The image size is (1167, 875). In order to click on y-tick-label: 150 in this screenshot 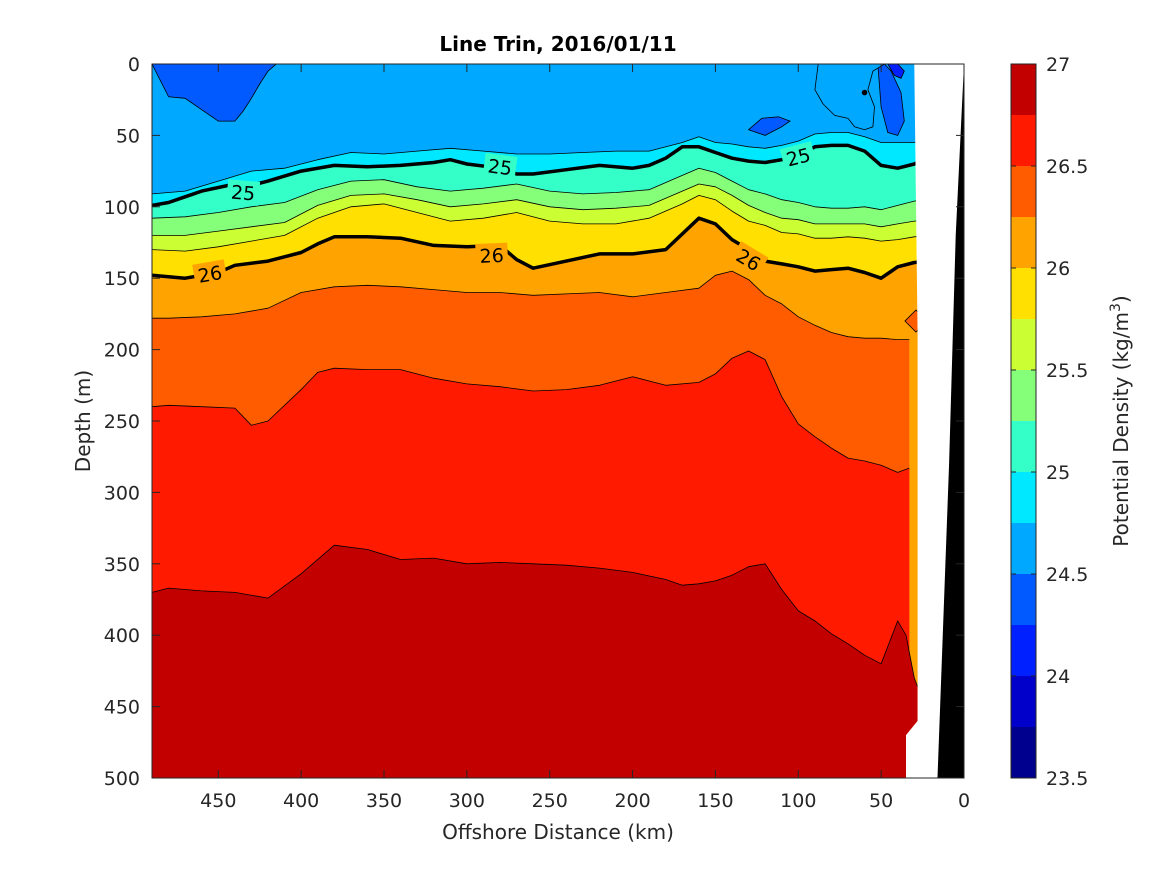, I will do `click(122, 279)`.